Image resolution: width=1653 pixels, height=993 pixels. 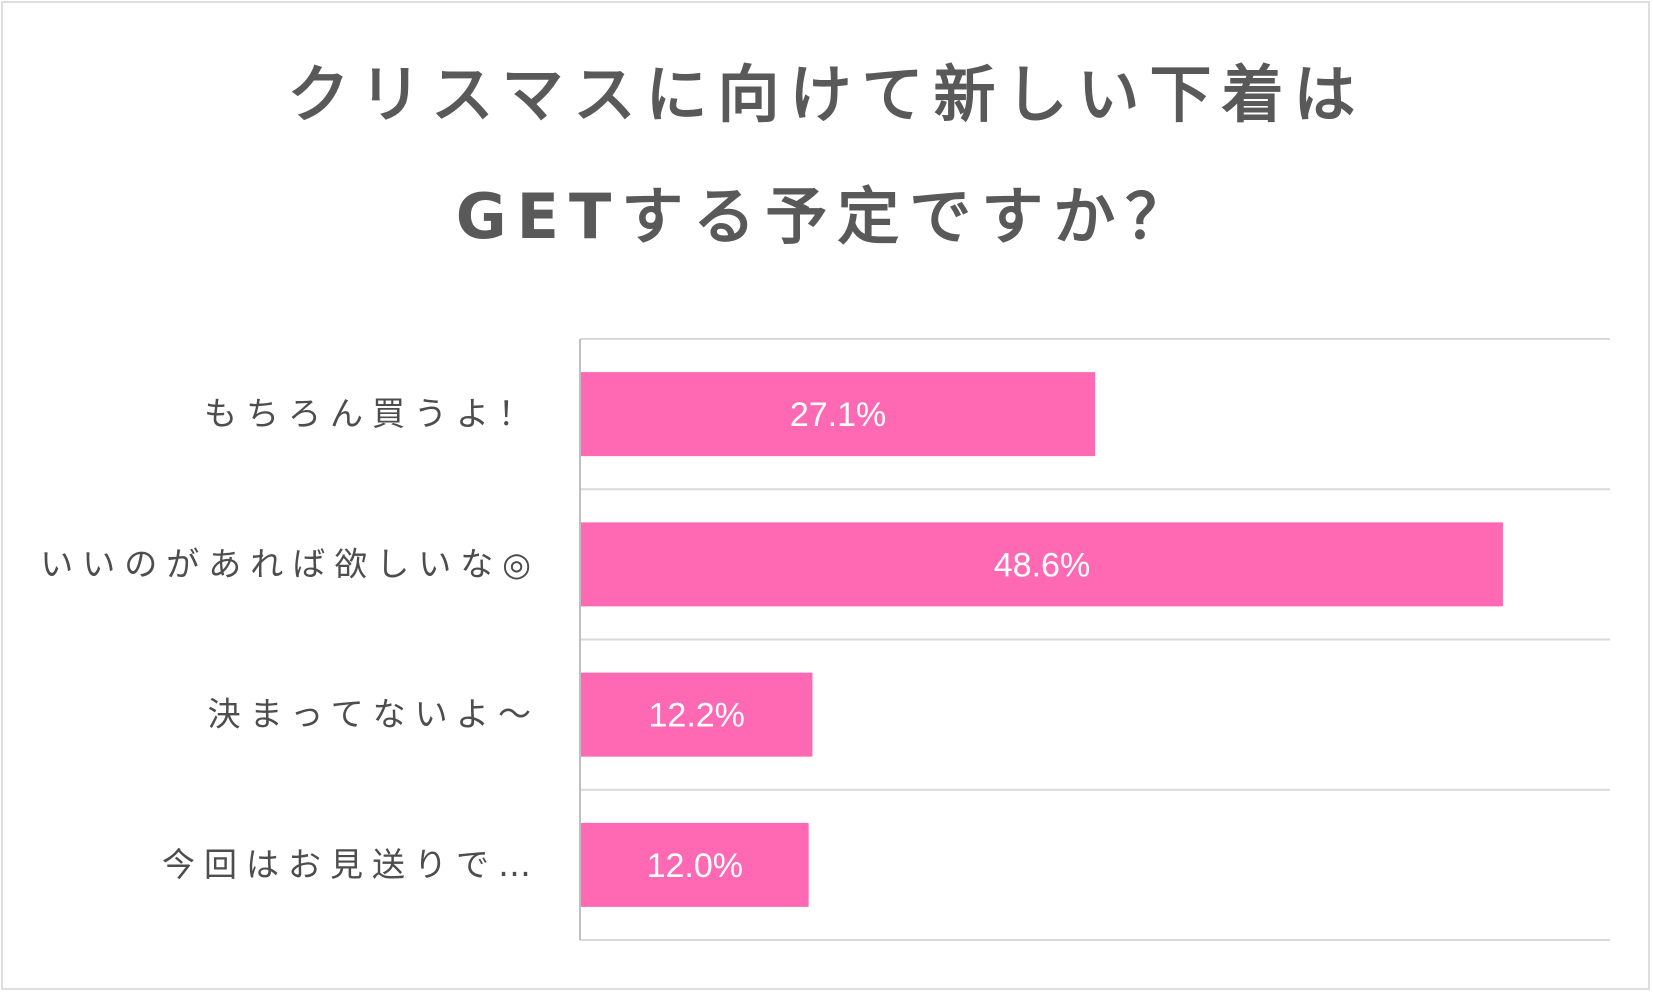 What do you see at coordinates (826, 216) in the screenshot?
I see `chart-title-line-2: GETする予定ですか？` at bounding box center [826, 216].